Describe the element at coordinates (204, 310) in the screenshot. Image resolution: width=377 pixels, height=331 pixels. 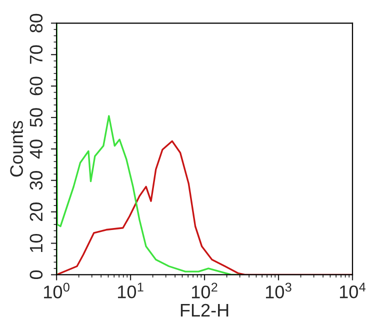
I see `x-axis-title: FL2-H` at that location.